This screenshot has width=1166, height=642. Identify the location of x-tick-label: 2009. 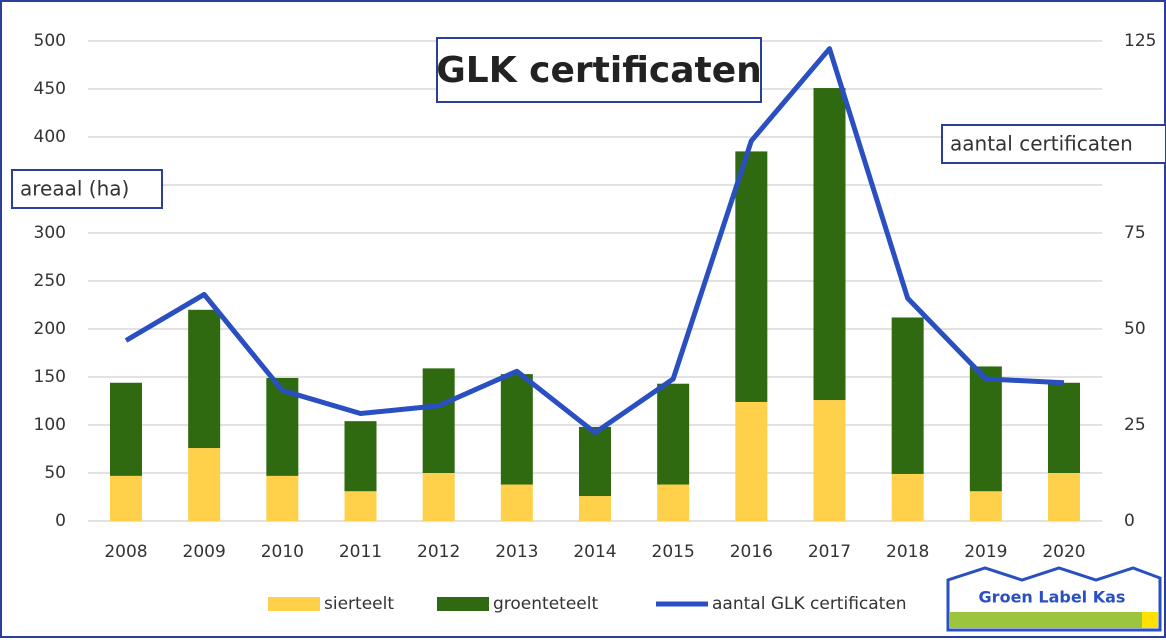
(204, 552).